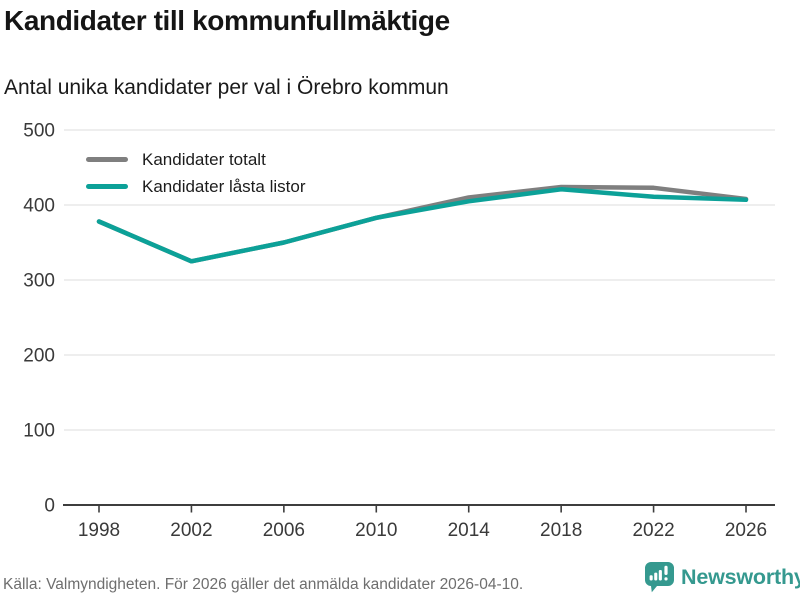 This screenshot has width=800, height=600. What do you see at coordinates (39, 356) in the screenshot?
I see `y-axis-label: 200` at bounding box center [39, 356].